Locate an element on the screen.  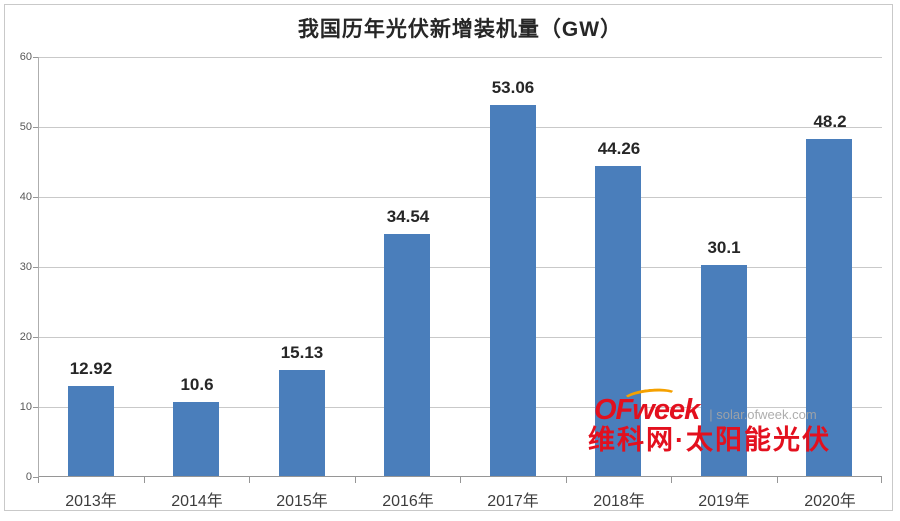
bar-value-label: 48.2 is located at coordinates (830, 121).